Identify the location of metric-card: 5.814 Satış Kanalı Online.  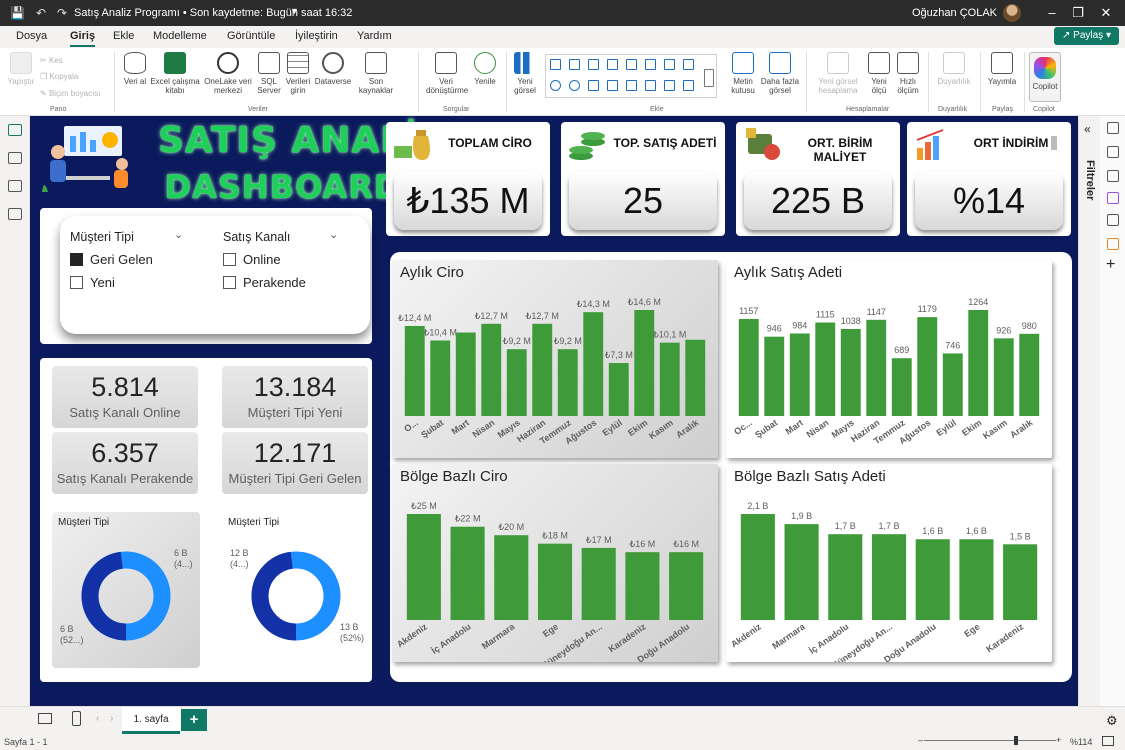
(125, 397).